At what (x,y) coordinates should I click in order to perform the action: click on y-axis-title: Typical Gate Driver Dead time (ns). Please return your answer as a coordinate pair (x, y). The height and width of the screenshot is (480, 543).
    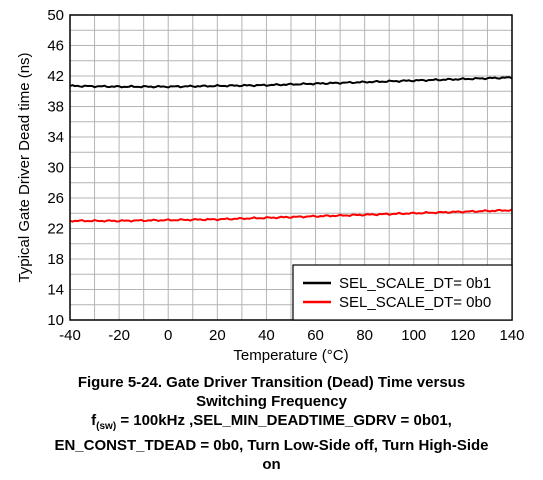
    Looking at the image, I should click on (24, 167).